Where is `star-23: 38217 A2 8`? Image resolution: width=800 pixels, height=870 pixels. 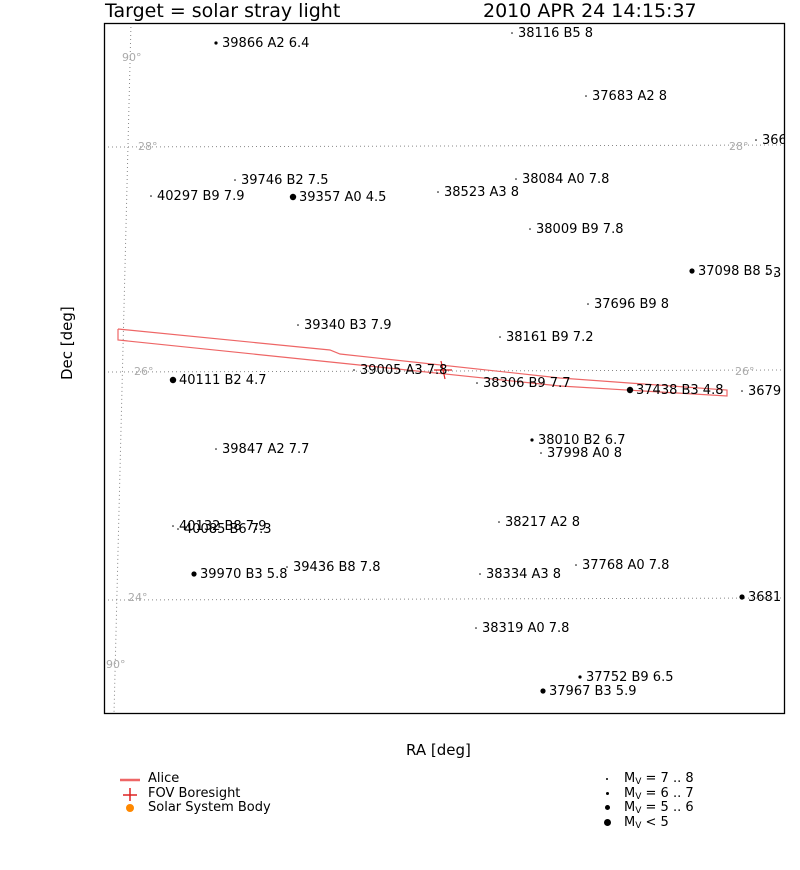 star-23: 38217 A2 8 is located at coordinates (539, 522).